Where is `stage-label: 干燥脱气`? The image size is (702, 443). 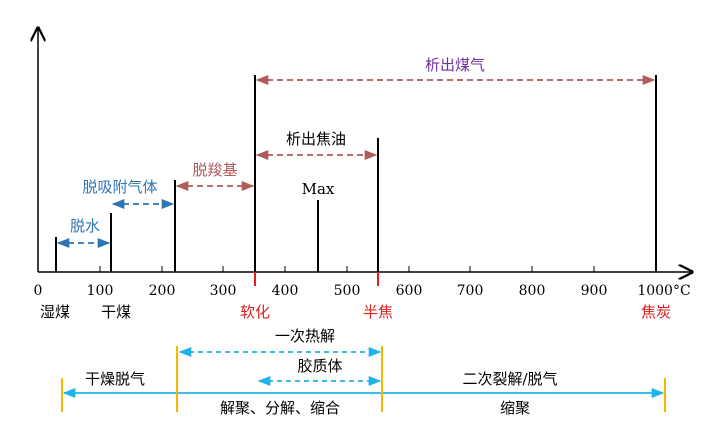 stage-label: 干燥脱气 is located at coordinates (115, 379).